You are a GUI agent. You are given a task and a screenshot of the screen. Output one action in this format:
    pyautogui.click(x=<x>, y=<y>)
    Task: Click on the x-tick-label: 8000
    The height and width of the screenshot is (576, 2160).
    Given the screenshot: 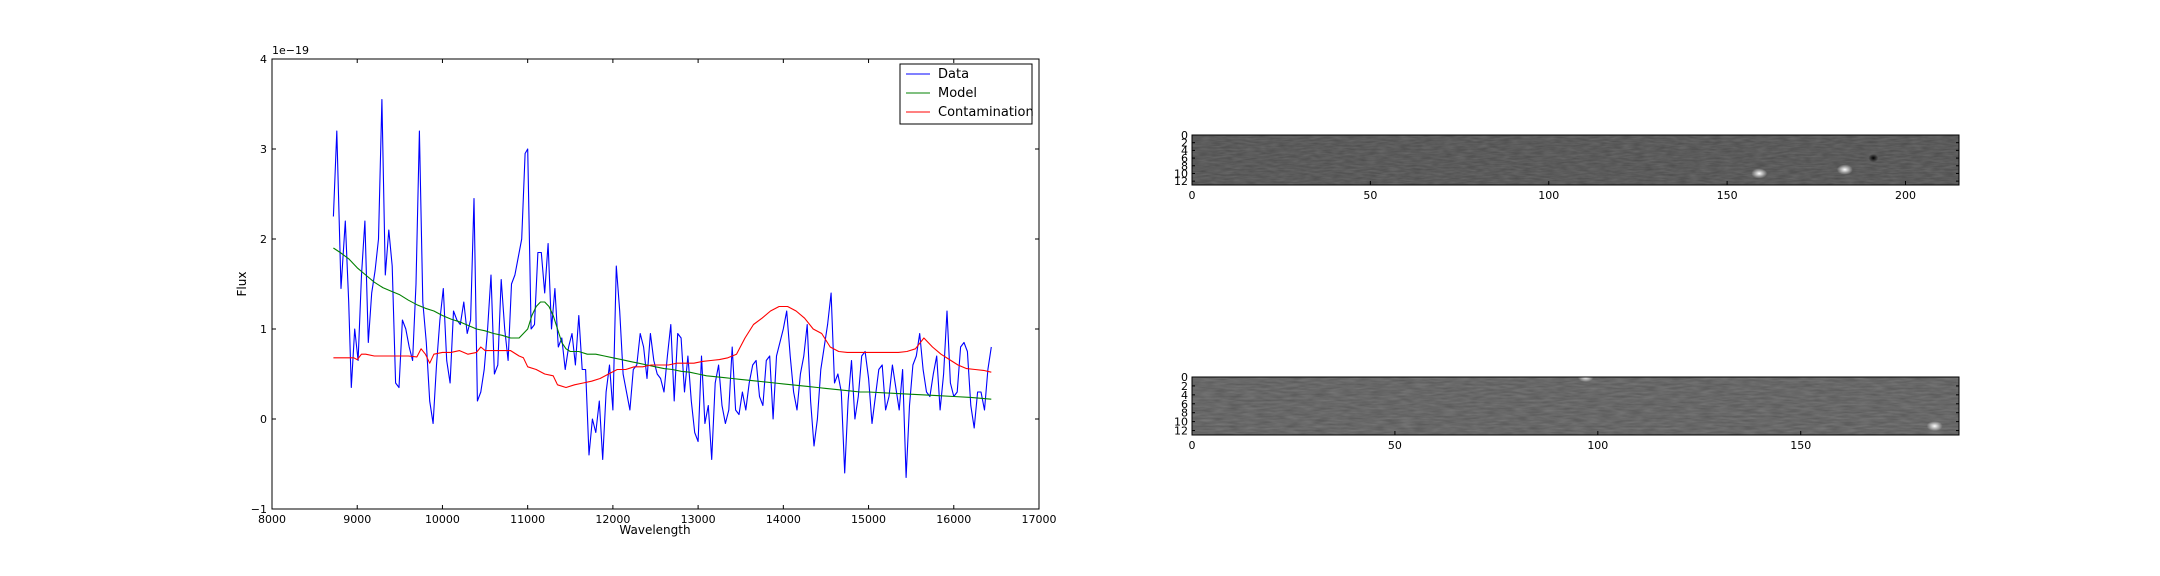 What is the action you would take?
    pyautogui.click(x=272, y=519)
    